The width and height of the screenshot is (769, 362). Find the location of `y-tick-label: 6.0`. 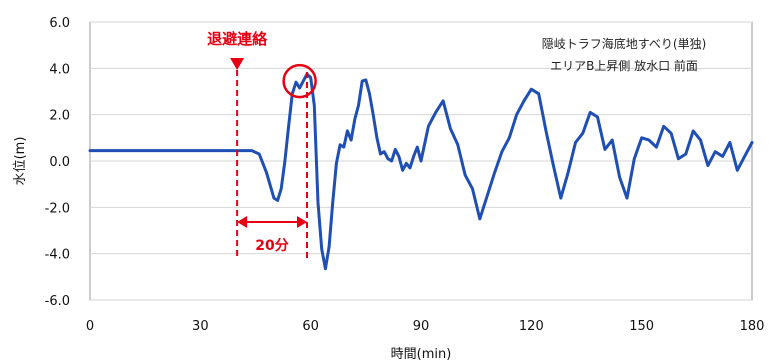

y-tick-label: 6.0 is located at coordinates (59, 23).